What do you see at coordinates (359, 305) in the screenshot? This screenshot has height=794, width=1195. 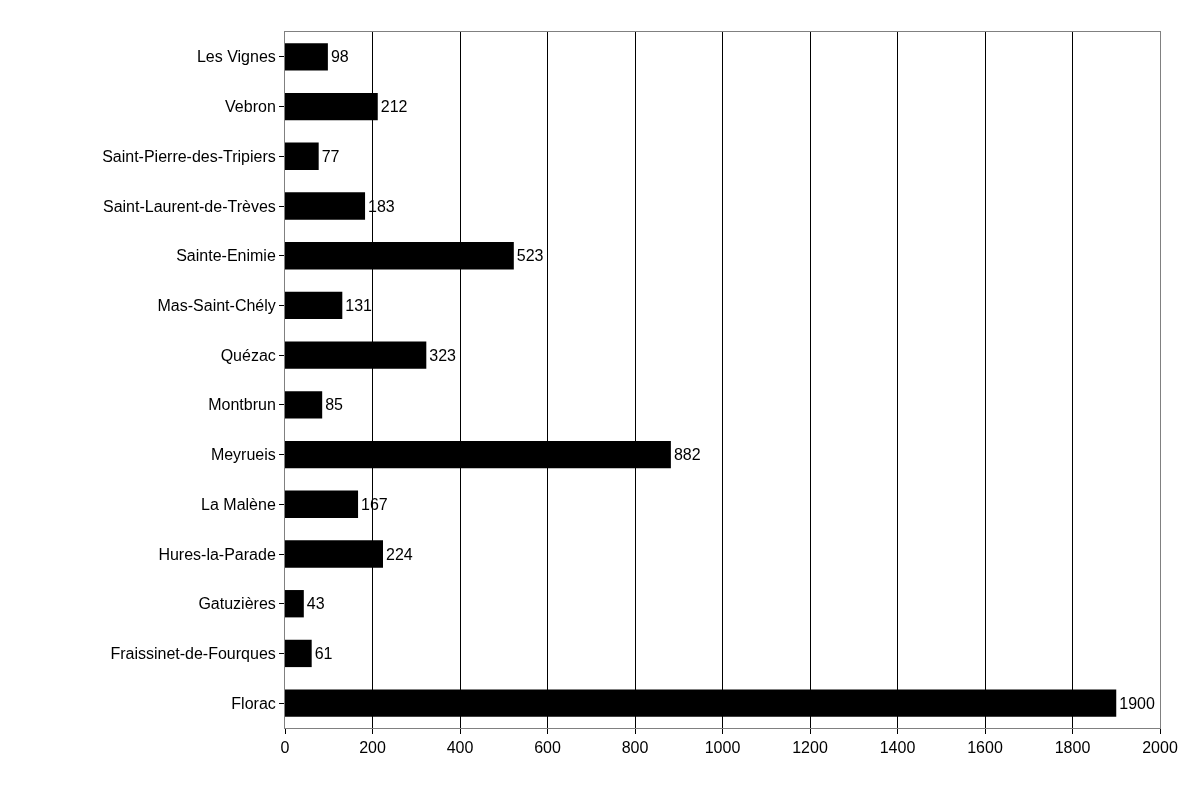 I see `data-label: 131` at bounding box center [359, 305].